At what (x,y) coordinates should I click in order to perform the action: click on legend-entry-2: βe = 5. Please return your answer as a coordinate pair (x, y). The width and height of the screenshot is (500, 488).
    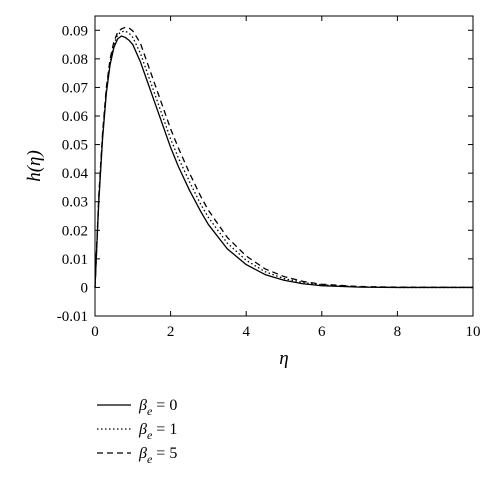
    Looking at the image, I should click on (157, 455).